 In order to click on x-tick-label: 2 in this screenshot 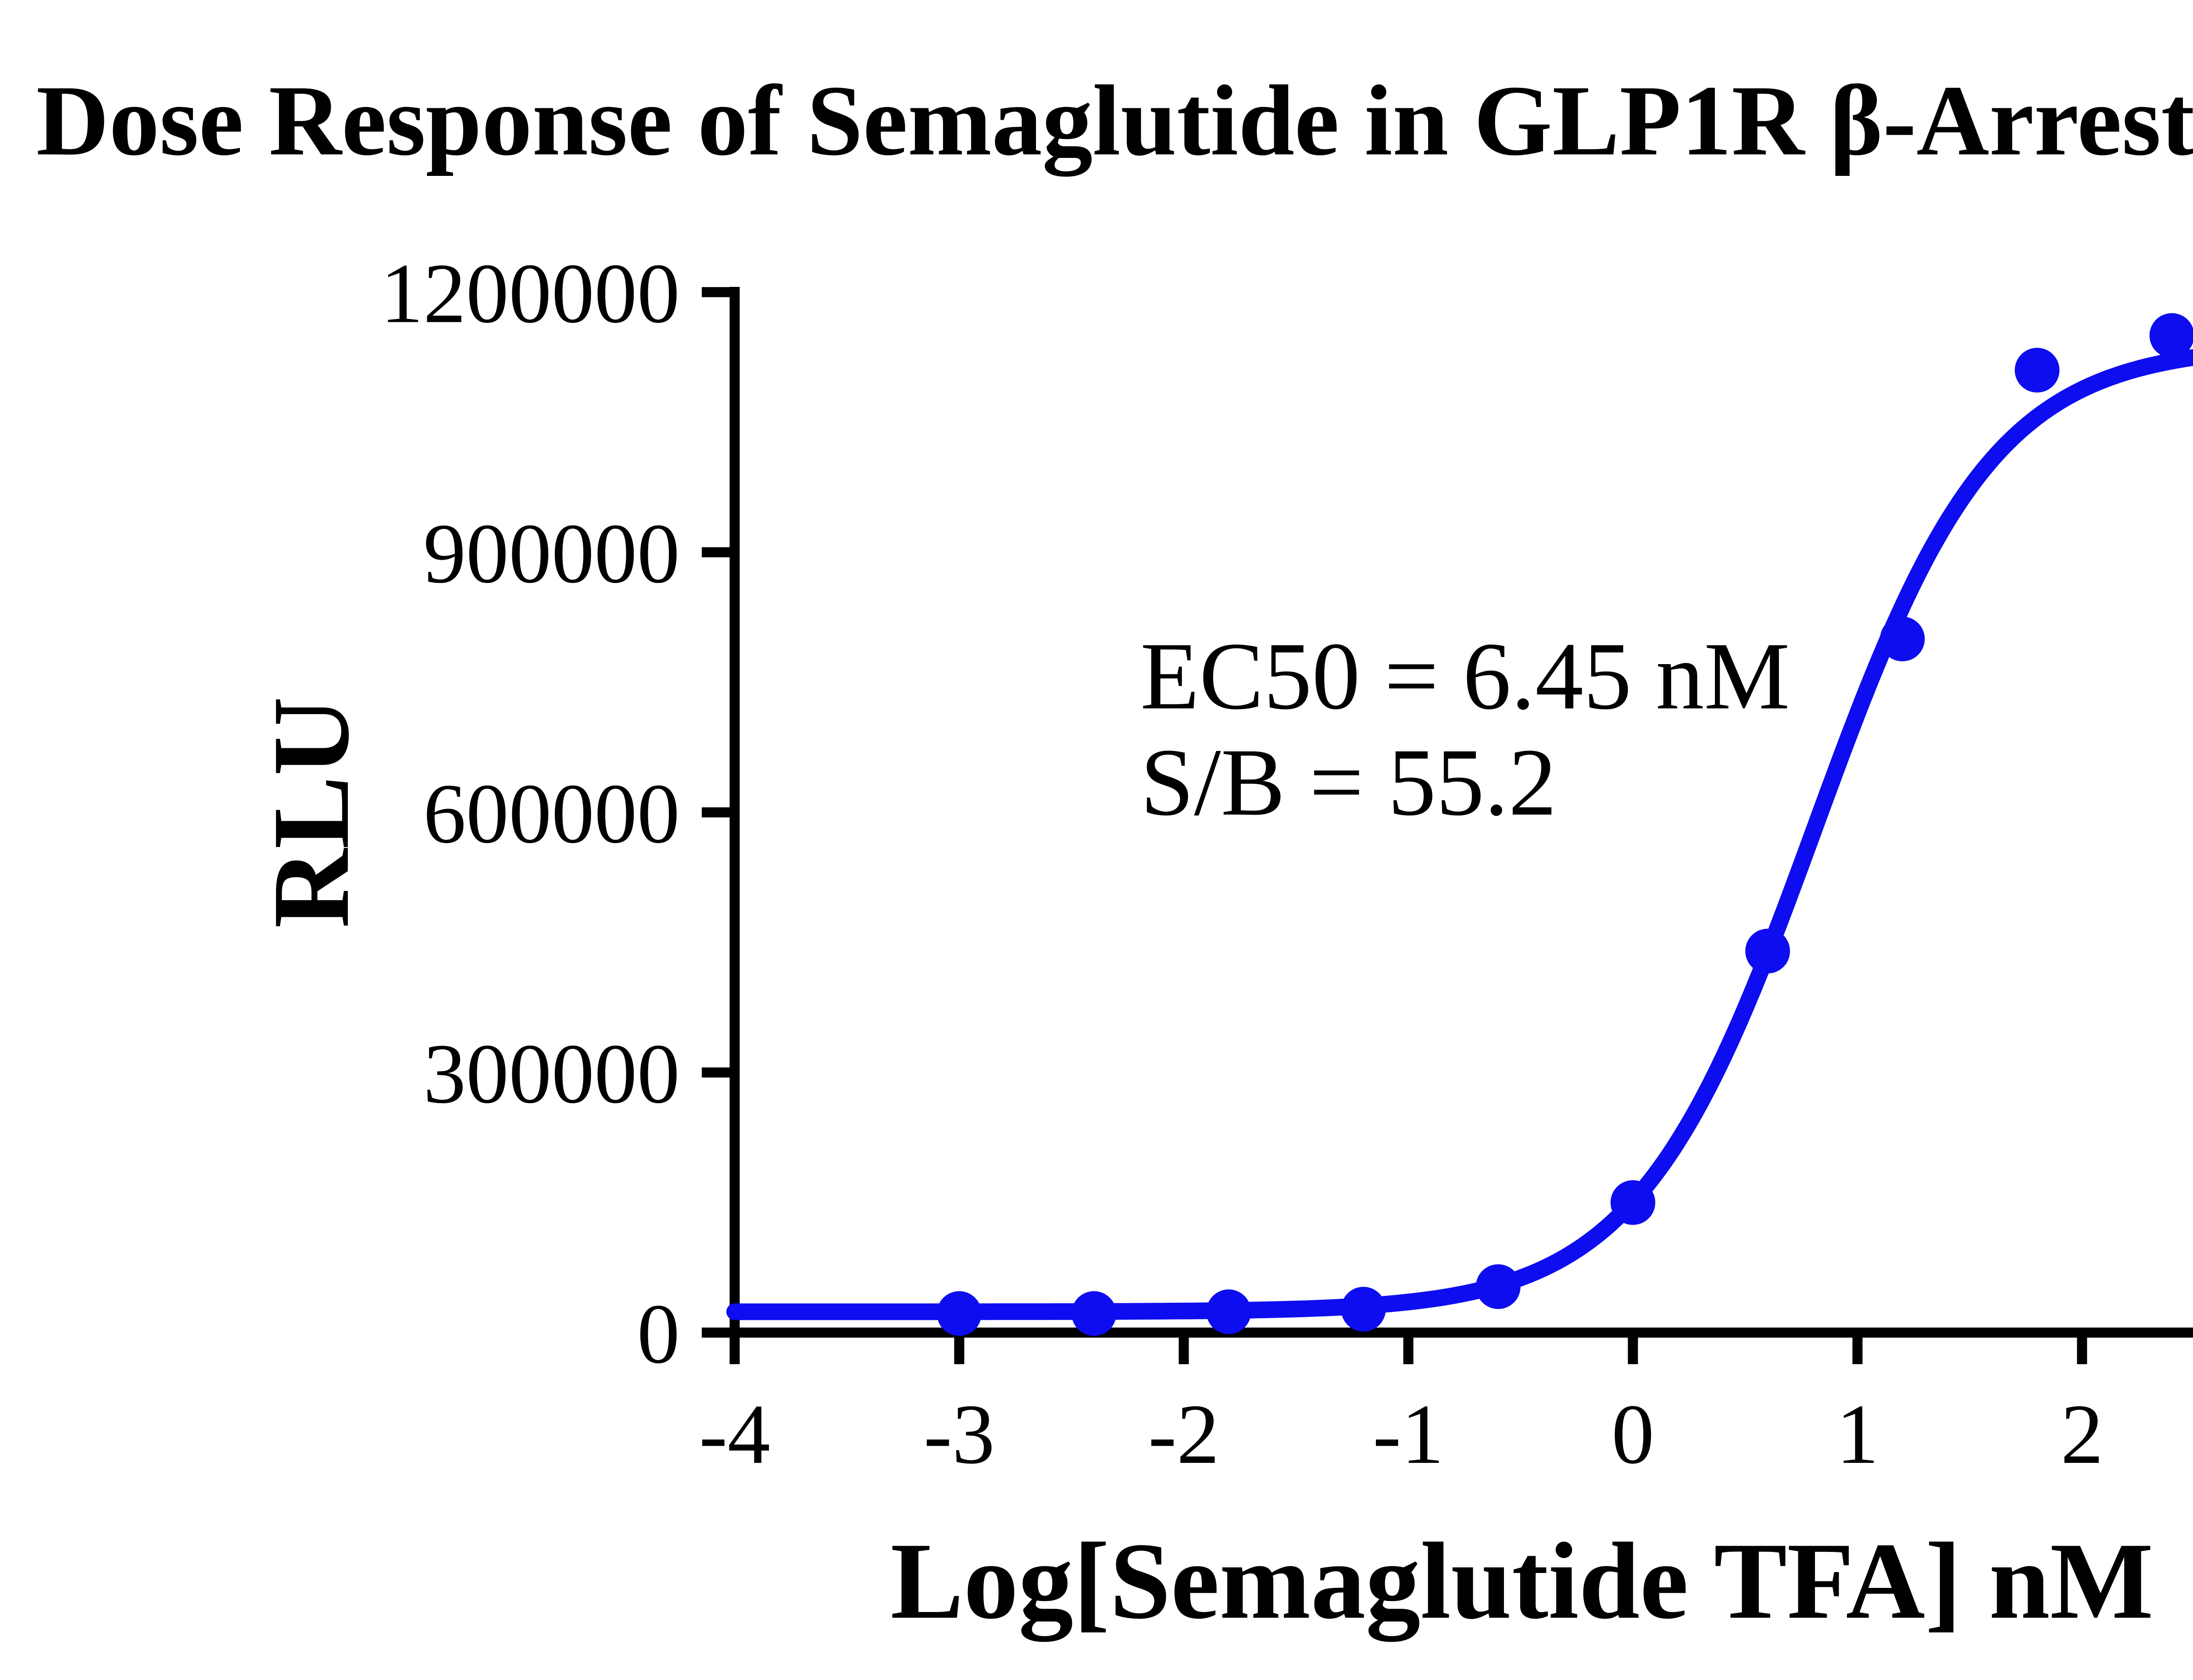, I will do `click(2082, 1434)`.